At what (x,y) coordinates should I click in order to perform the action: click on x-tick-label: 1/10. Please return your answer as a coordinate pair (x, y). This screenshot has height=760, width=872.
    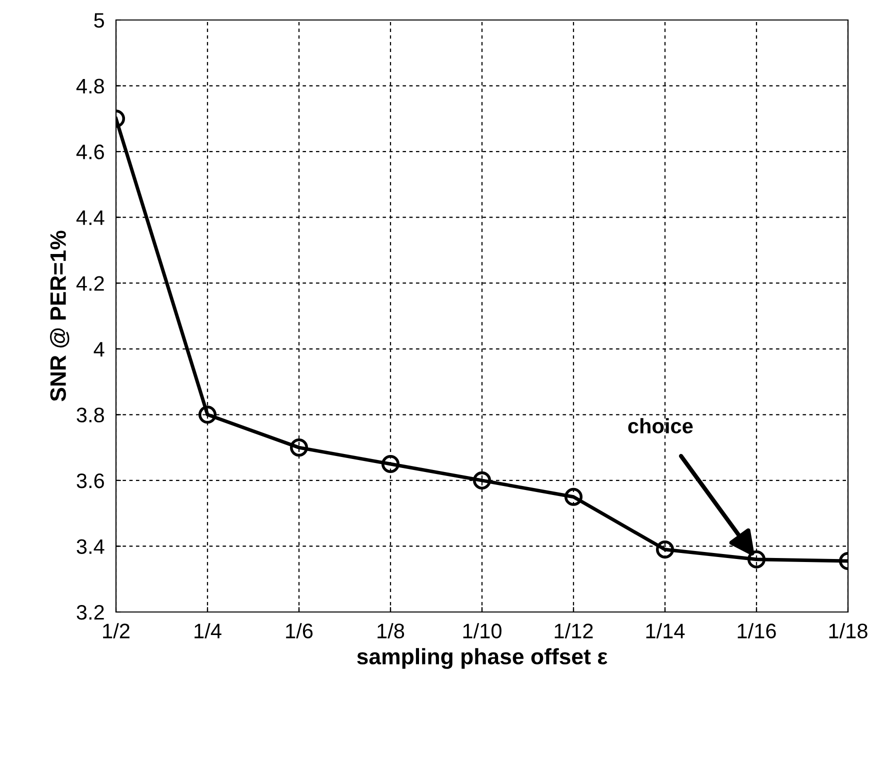
    Looking at the image, I should click on (482, 630).